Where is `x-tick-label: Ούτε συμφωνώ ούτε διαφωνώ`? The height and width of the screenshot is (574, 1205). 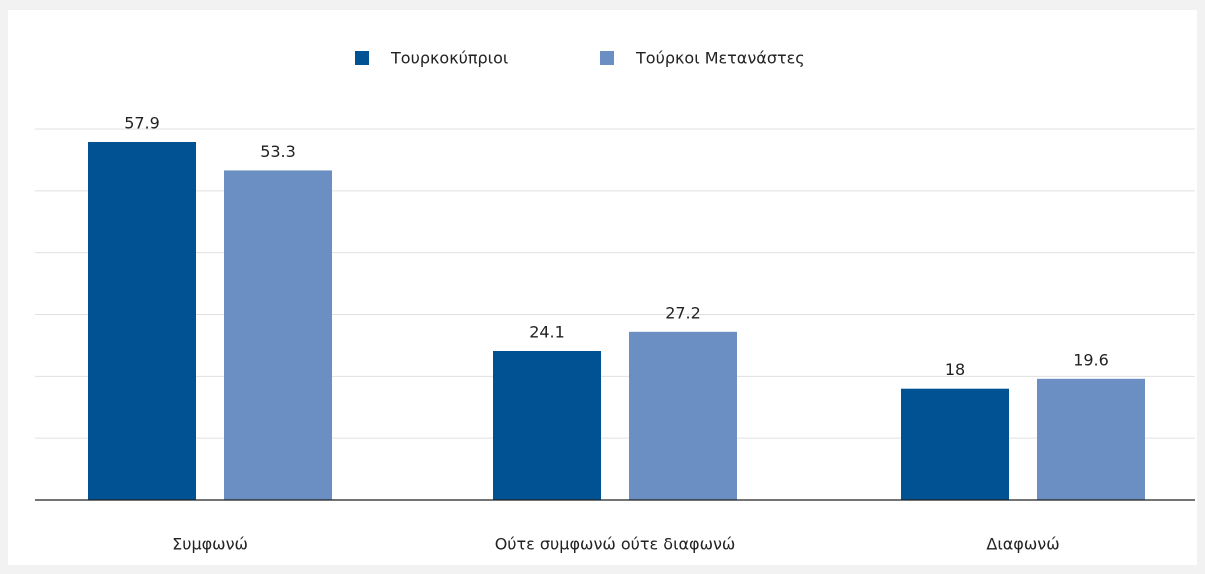 x-tick-label: Ούτε συμφωνώ ούτε διαφωνώ is located at coordinates (615, 544).